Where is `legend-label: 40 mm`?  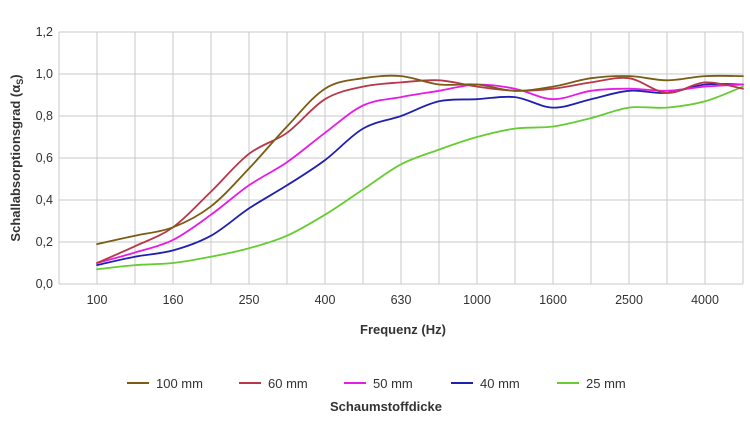 legend-label: 40 mm is located at coordinates (500, 383).